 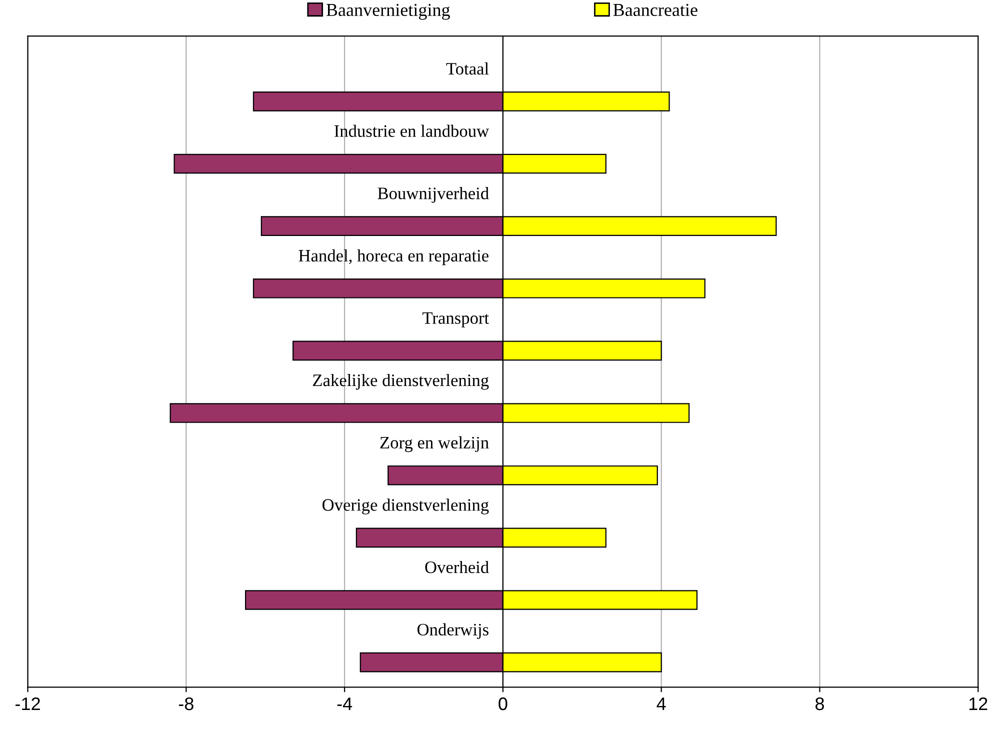 What do you see at coordinates (819, 703) in the screenshot?
I see `x-tick-label: 8` at bounding box center [819, 703].